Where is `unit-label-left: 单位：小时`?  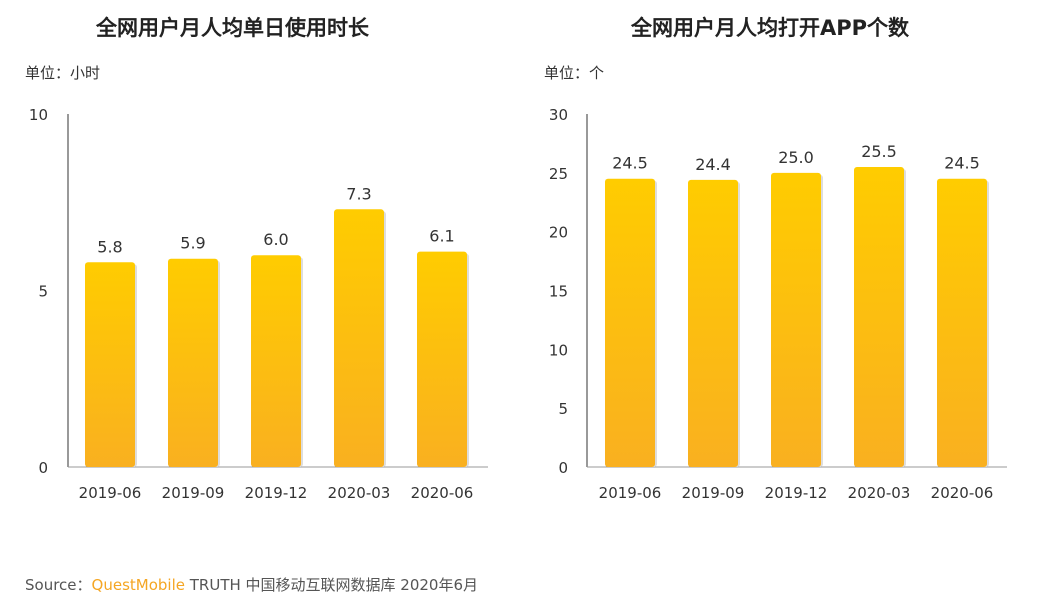 unit-label-left: 单位：小时 is located at coordinates (63, 73).